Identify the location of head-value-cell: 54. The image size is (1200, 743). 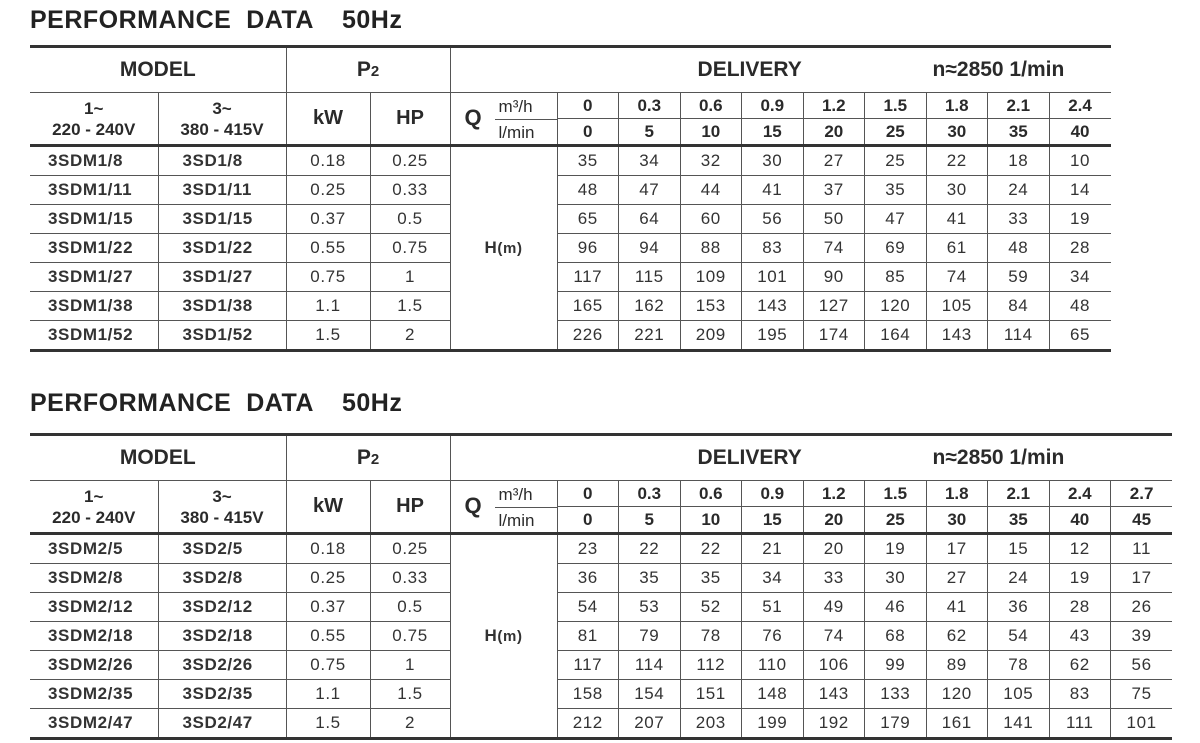
(588, 607).